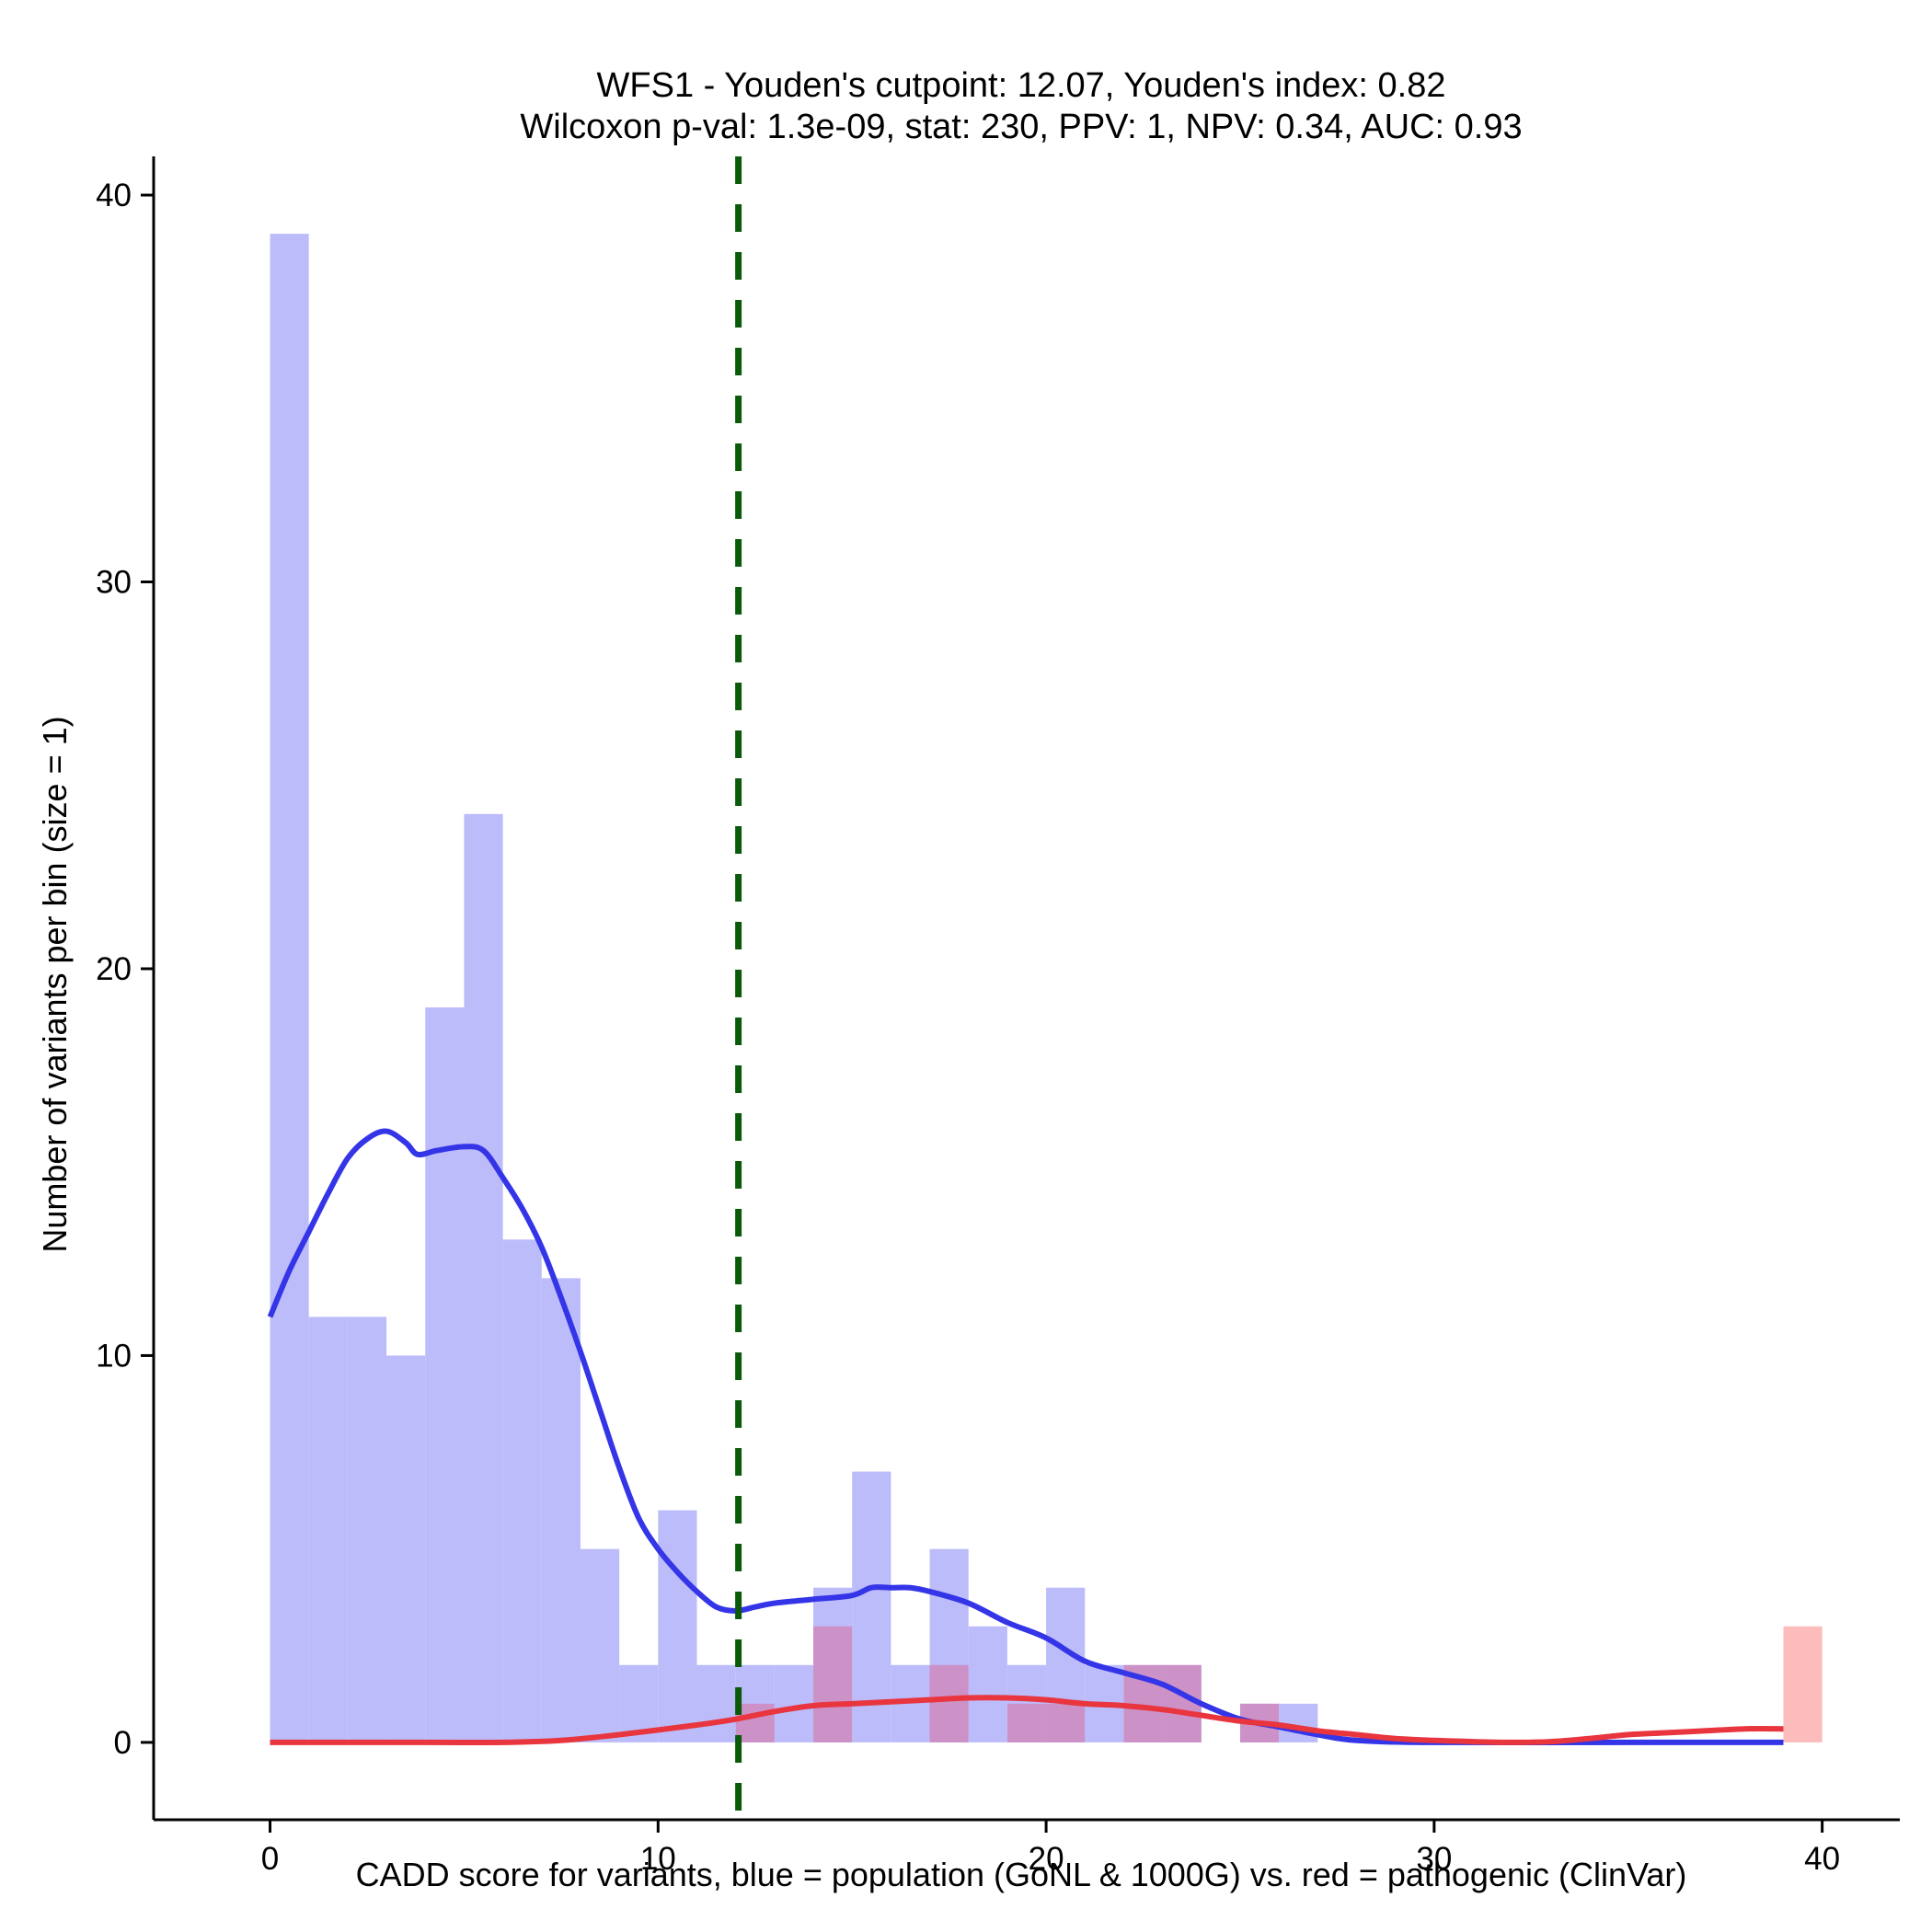 The image size is (1932, 1932). Describe the element at coordinates (114, 583) in the screenshot. I see `y-tick-label: 30` at that location.